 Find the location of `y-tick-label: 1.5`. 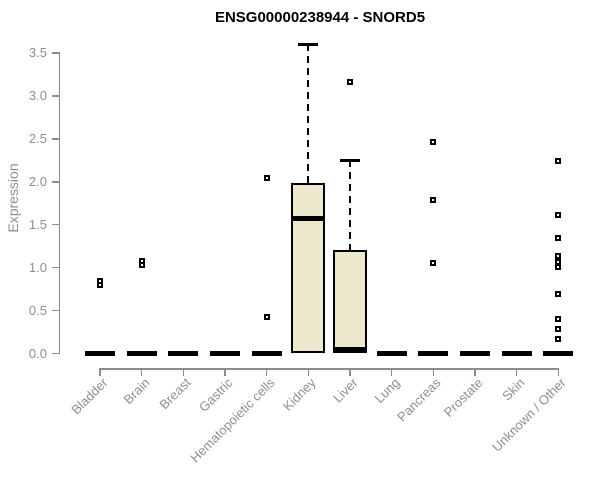

y-tick-label: 1.5 is located at coordinates (37, 224).